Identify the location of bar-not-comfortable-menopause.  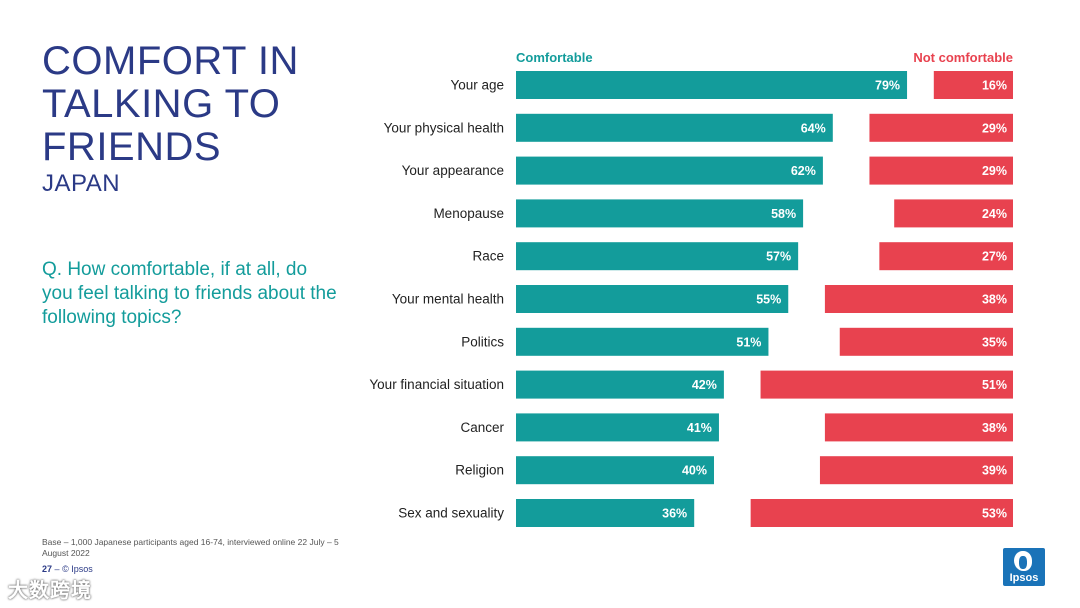
(953, 213).